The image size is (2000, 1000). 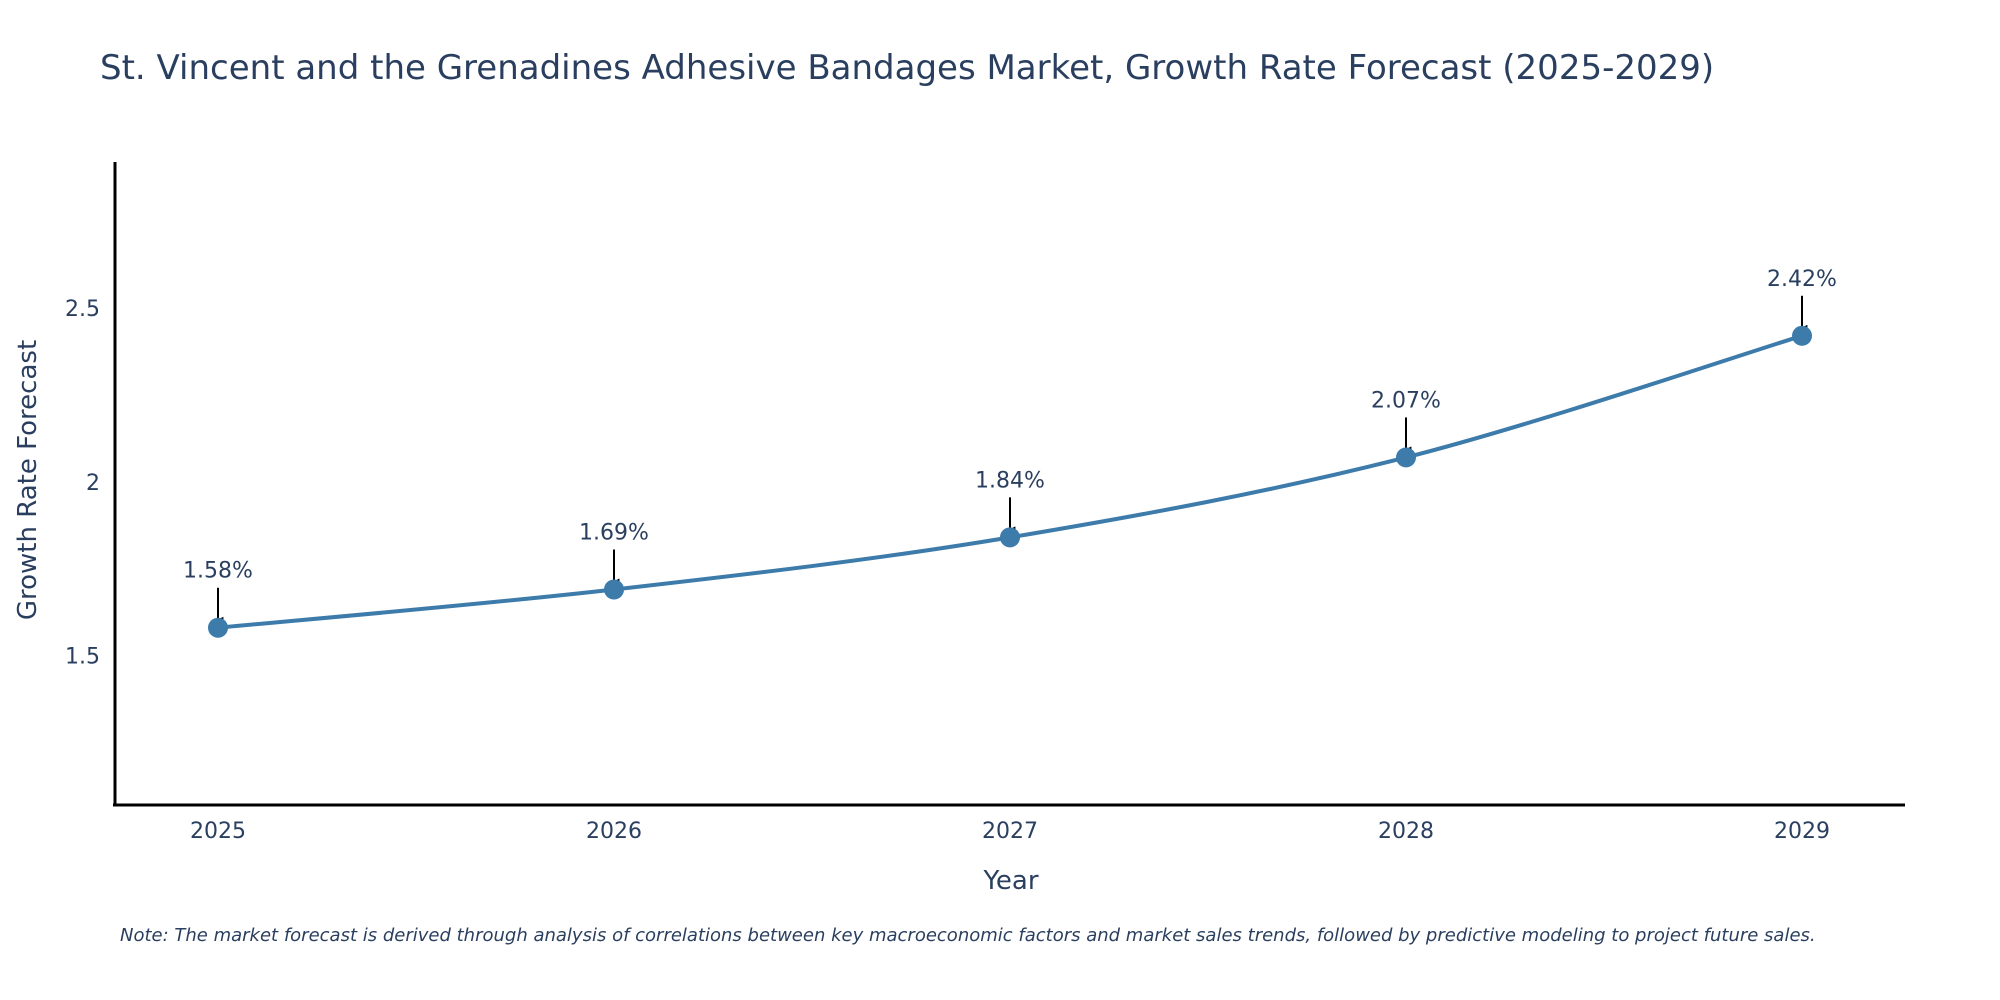 What do you see at coordinates (218, 571) in the screenshot?
I see `data-label: 1.58%` at bounding box center [218, 571].